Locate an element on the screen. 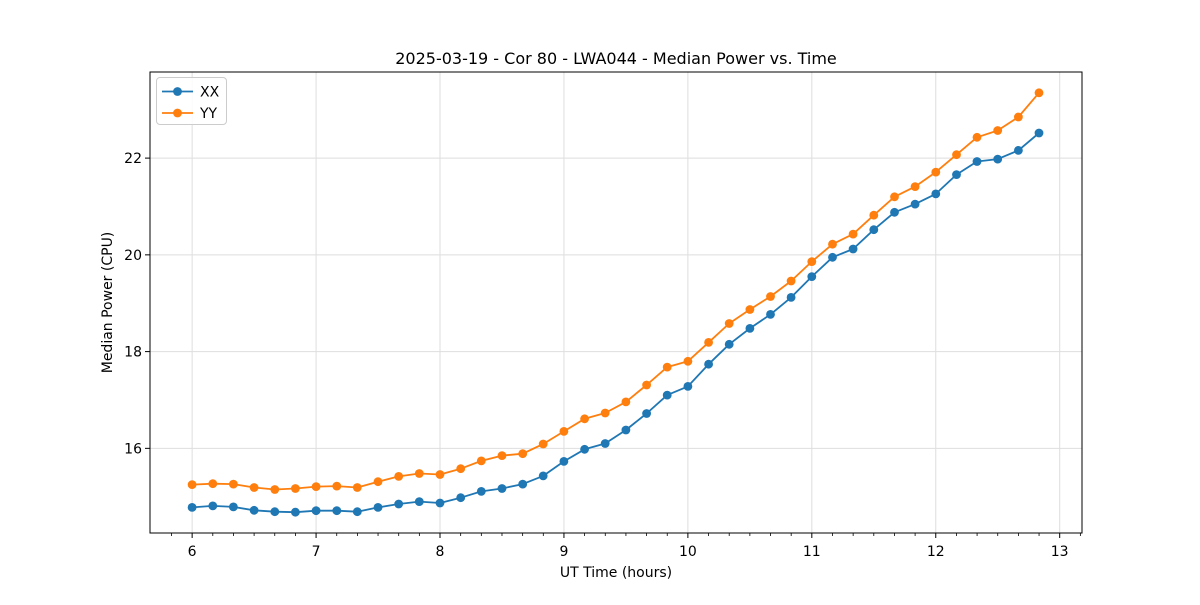 The width and height of the screenshot is (1200, 605). x-tick-label: 11 is located at coordinates (812, 552).